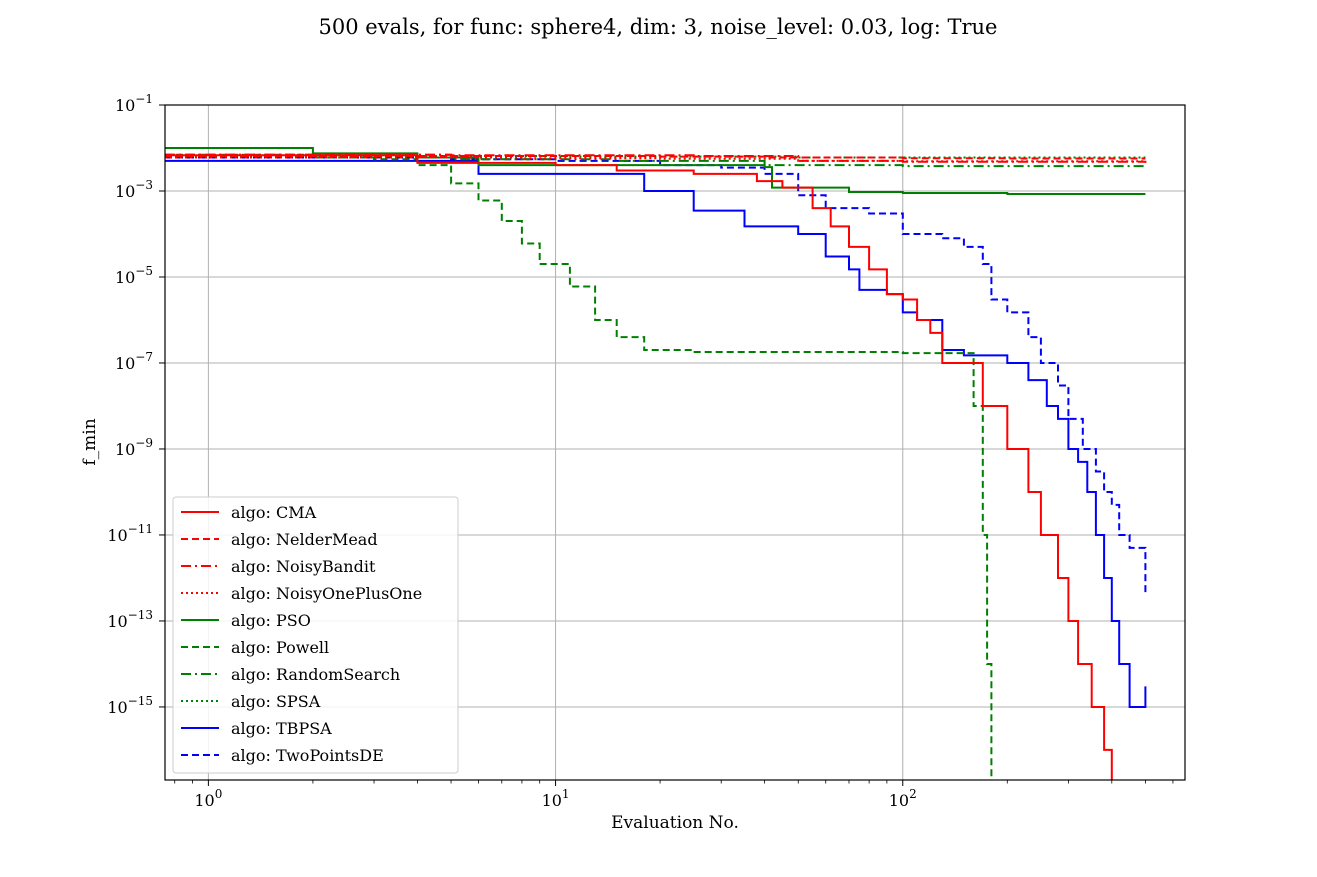 This screenshot has width=1317, height=877. What do you see at coordinates (140, 529) in the screenshot?
I see `y-tick-exponent: −11` at bounding box center [140, 529].